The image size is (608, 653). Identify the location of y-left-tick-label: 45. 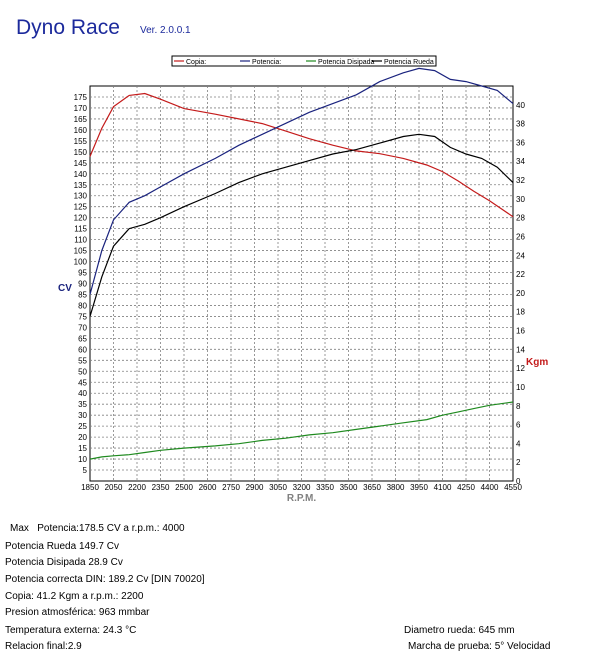
(82, 382).